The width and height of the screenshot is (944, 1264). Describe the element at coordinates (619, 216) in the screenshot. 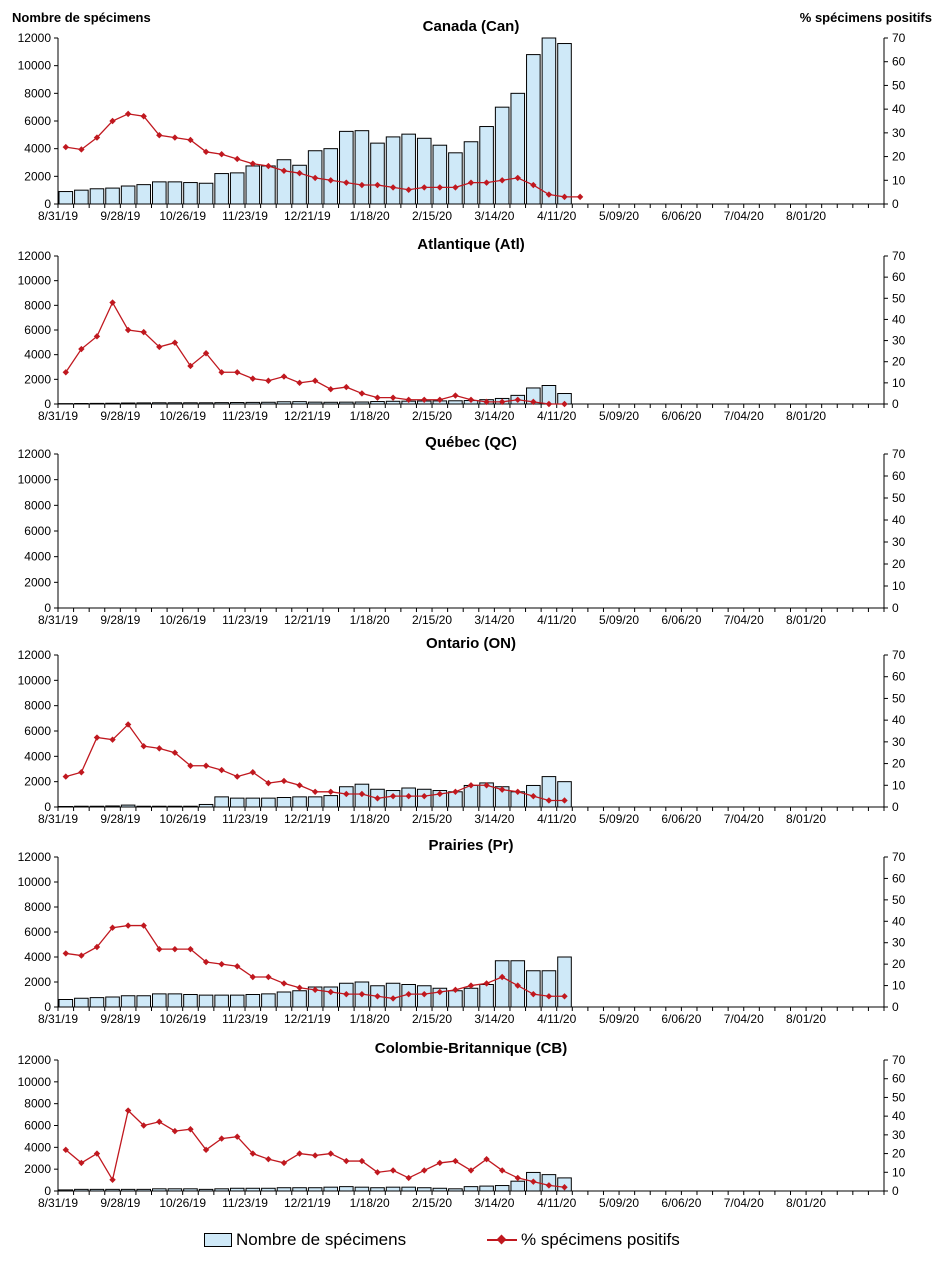

I see `x-axis-tick-label: 5/09/20` at that location.